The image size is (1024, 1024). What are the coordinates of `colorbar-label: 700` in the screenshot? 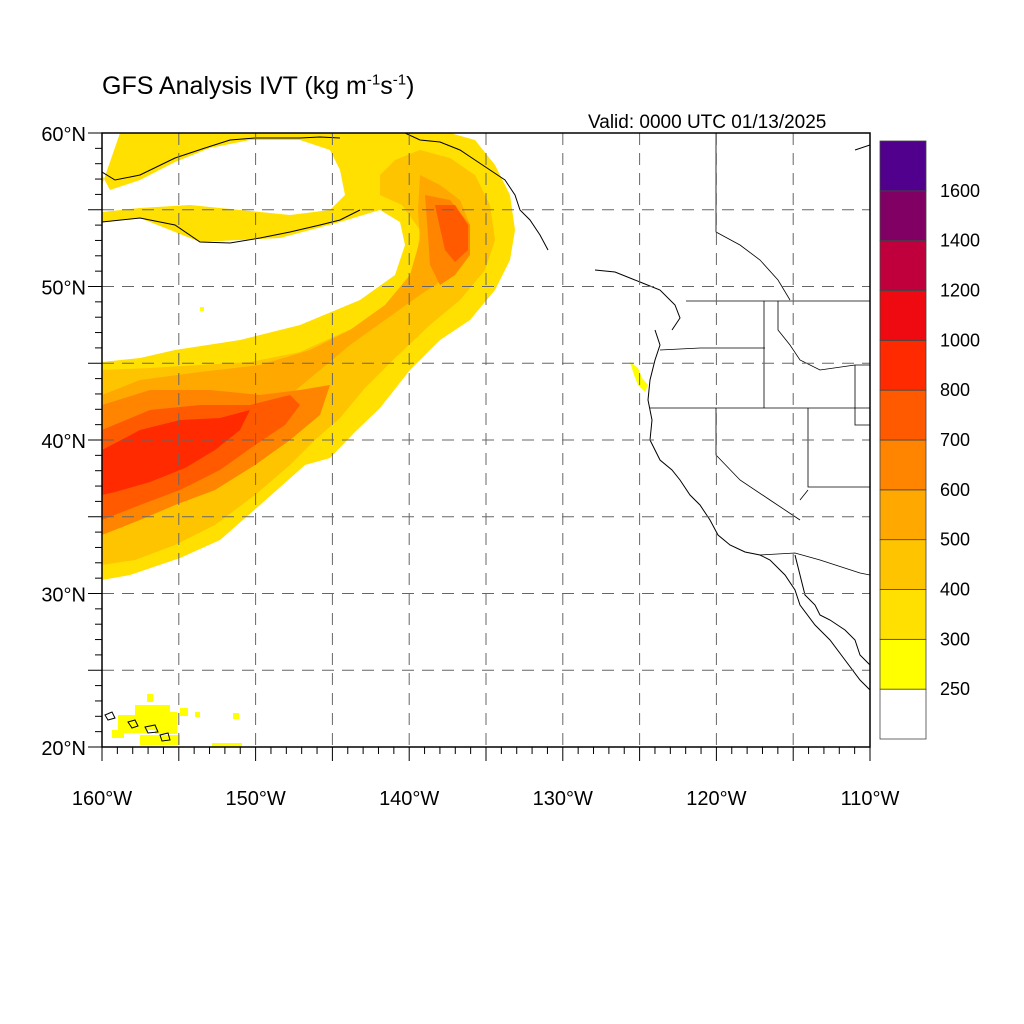 It's located at (955, 440).